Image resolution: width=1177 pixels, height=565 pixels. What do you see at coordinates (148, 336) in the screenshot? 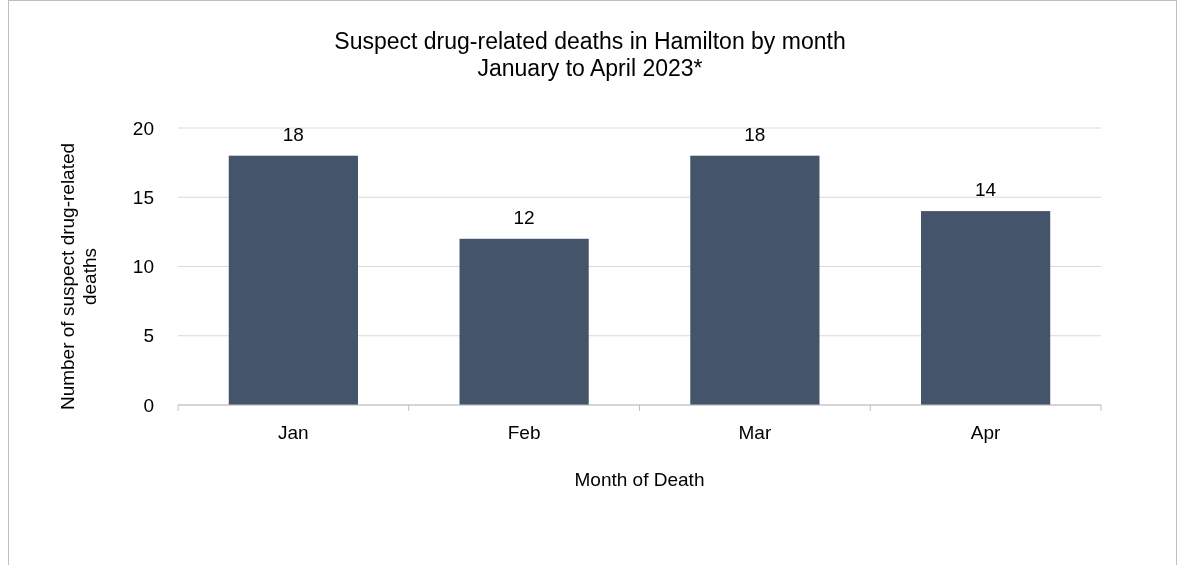
I see `y-tick-label: 5` at bounding box center [148, 336].